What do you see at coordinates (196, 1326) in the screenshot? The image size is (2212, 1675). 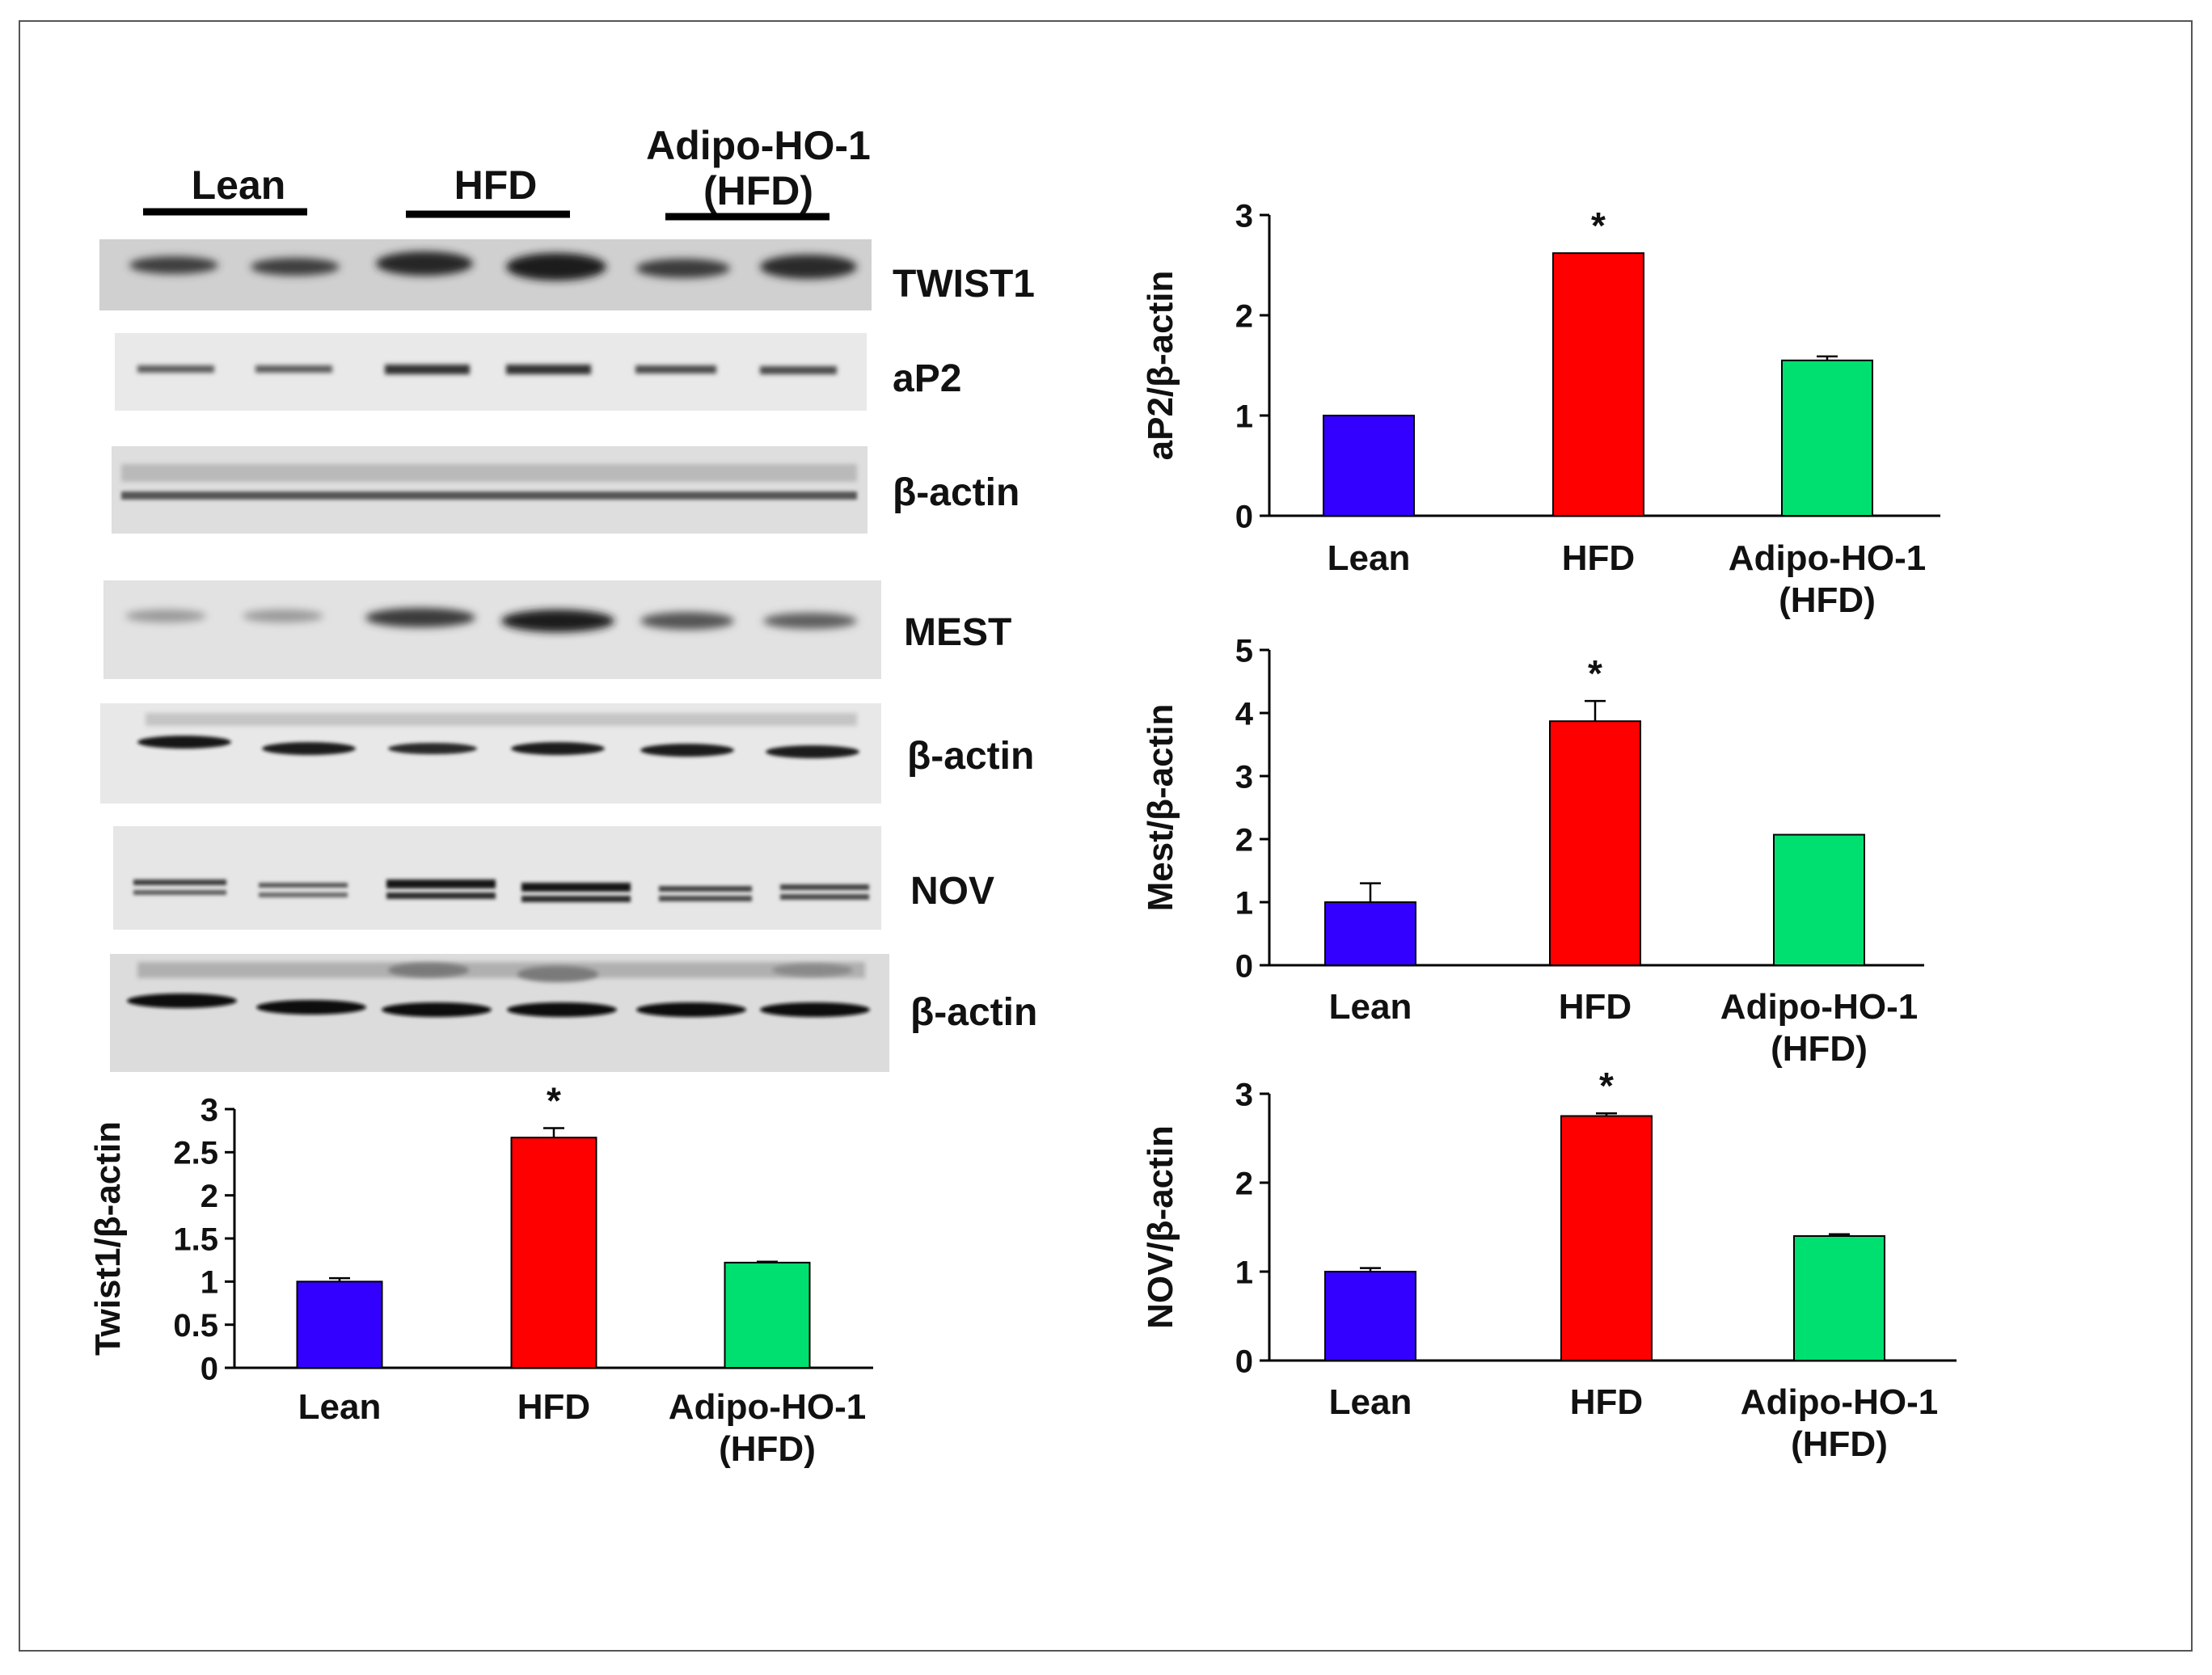 I see `y-tick-label: 0.5` at bounding box center [196, 1326].